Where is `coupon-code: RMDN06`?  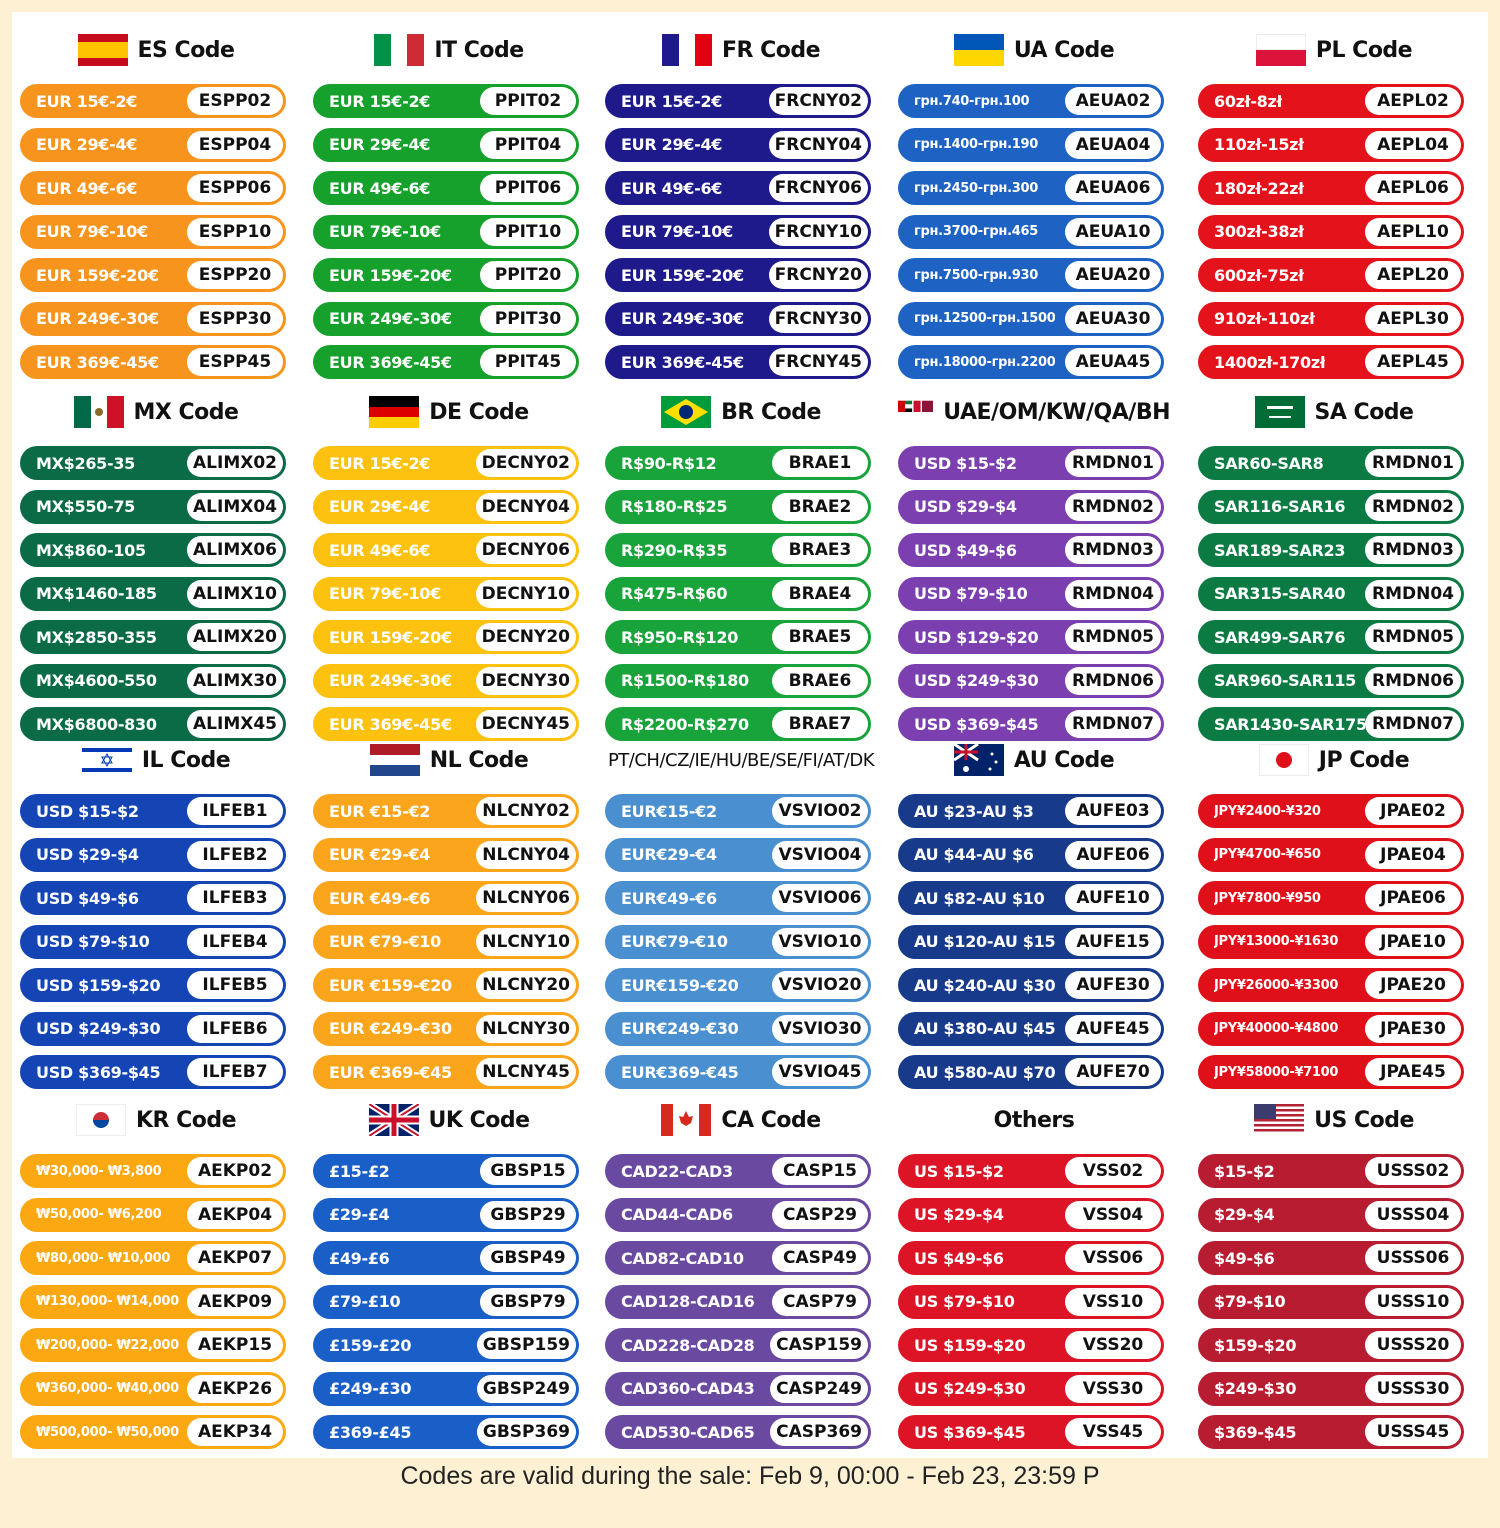
coupon-code: RMDN06 is located at coordinates (1413, 680).